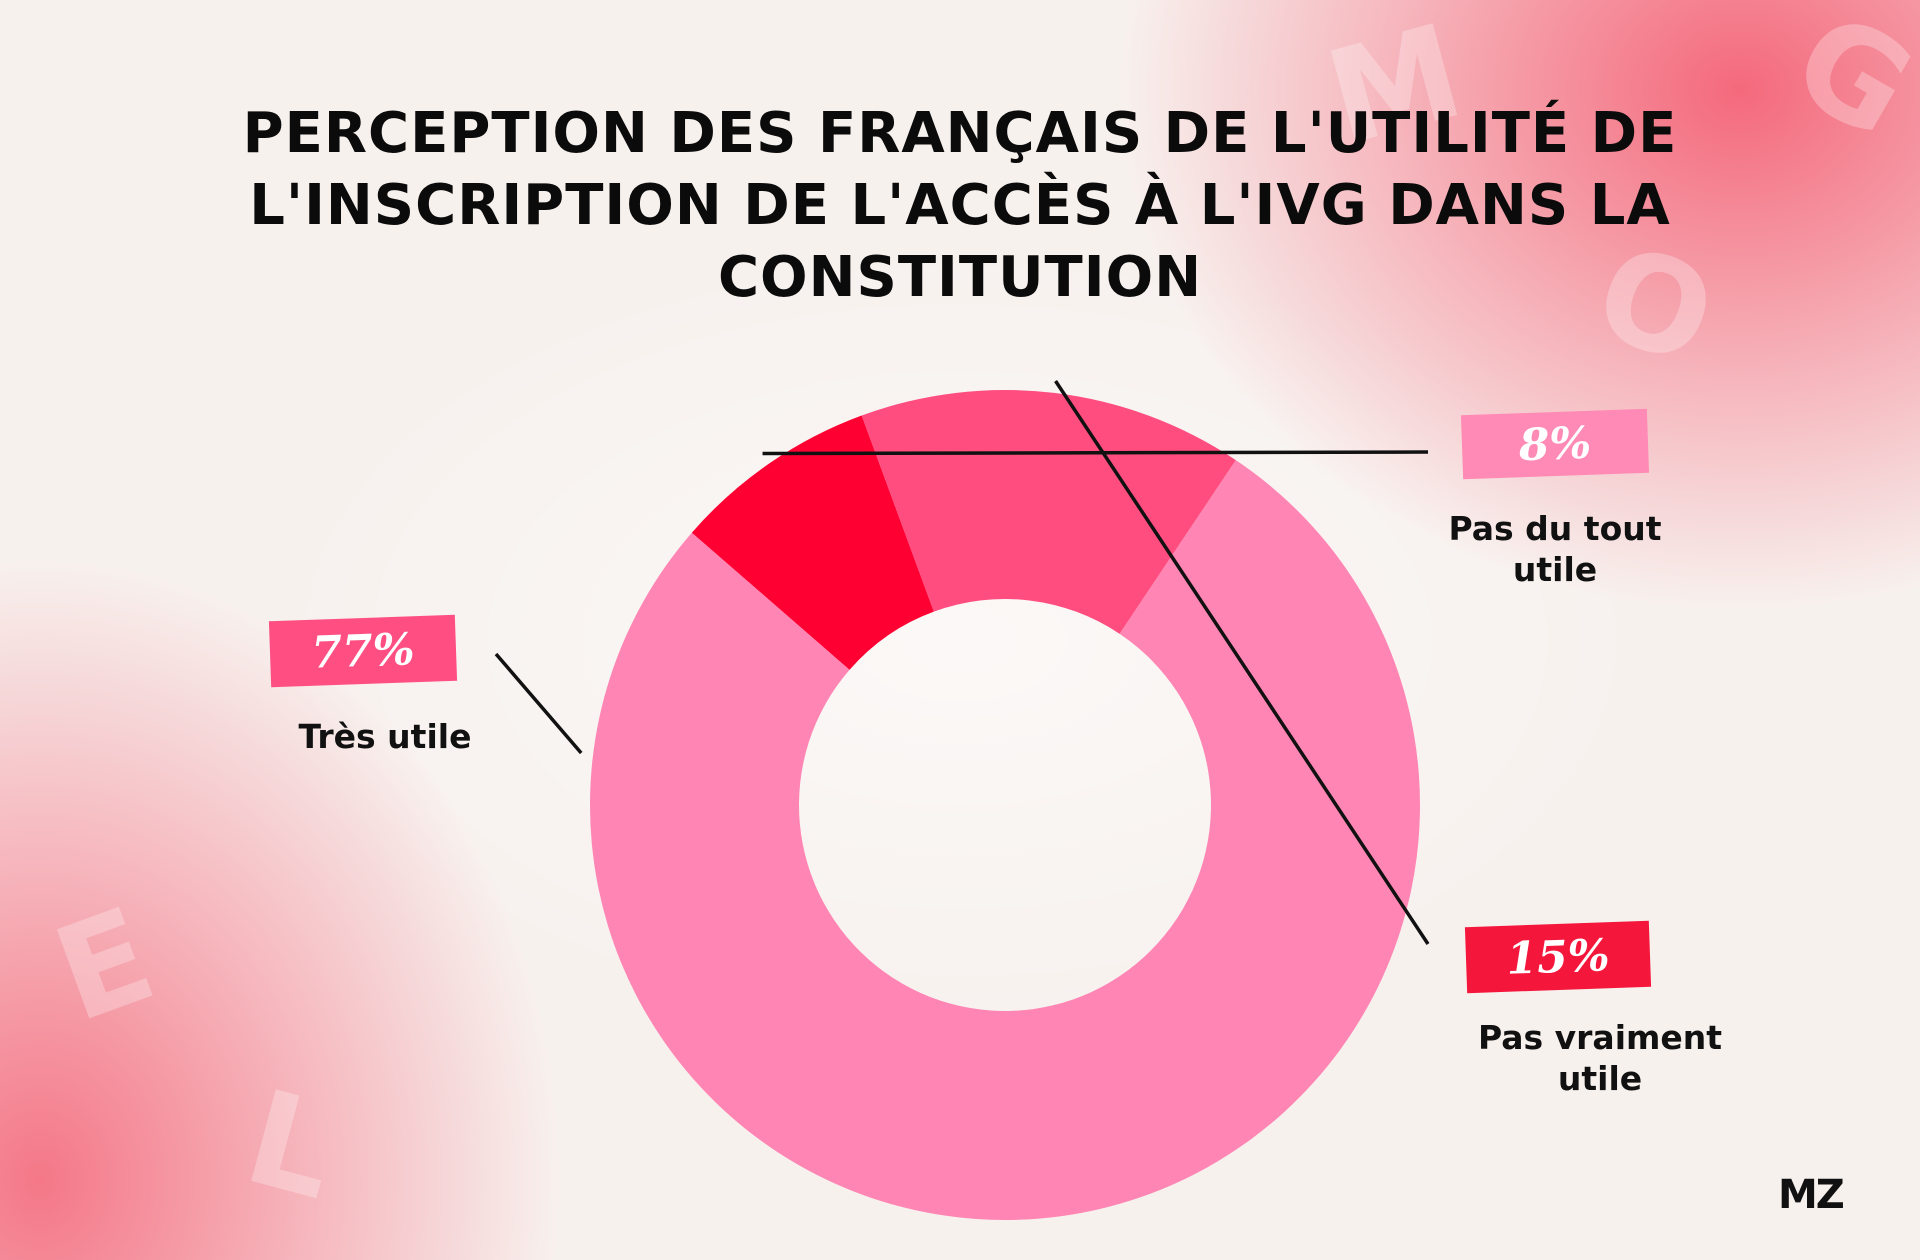 This screenshot has width=1920, height=1260. Describe the element at coordinates (1555, 444) in the screenshot. I see `slice-value-tag: 8%` at that location.